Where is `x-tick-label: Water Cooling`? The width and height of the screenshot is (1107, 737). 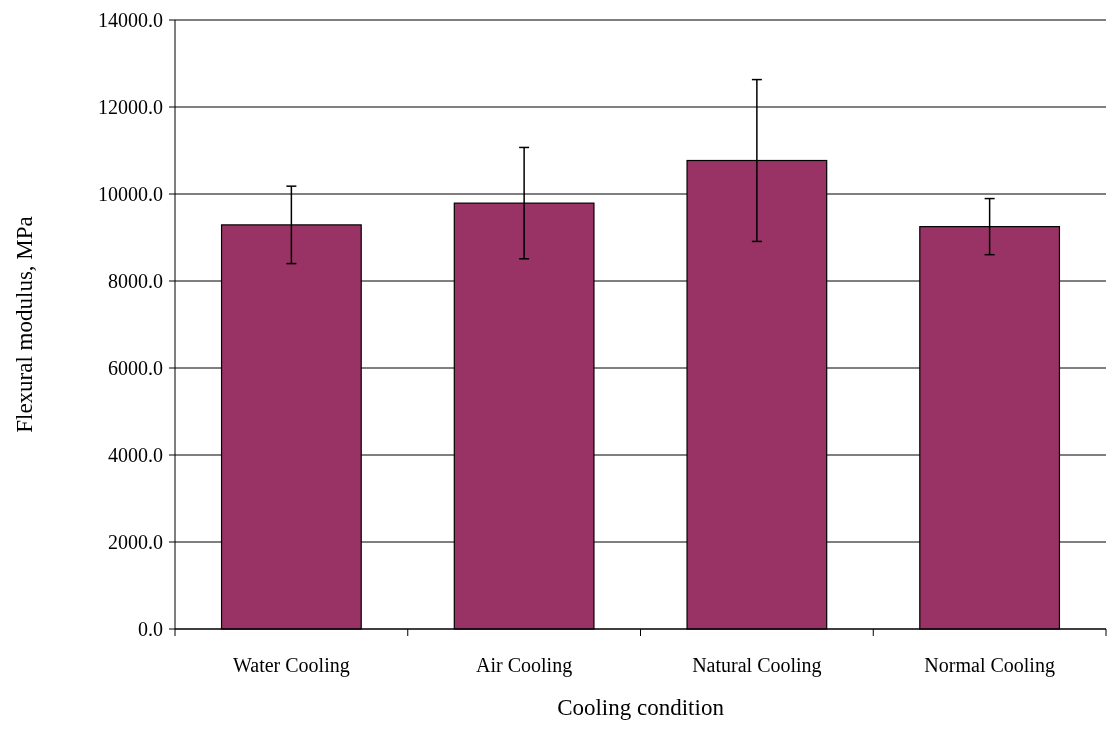
x-tick-label: Water Cooling is located at coordinates (291, 665).